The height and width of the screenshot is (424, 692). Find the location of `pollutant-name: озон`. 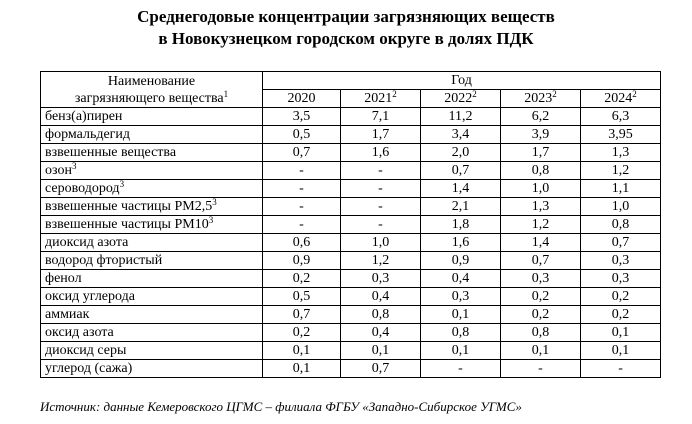

pollutant-name: озон is located at coordinates (58, 170).